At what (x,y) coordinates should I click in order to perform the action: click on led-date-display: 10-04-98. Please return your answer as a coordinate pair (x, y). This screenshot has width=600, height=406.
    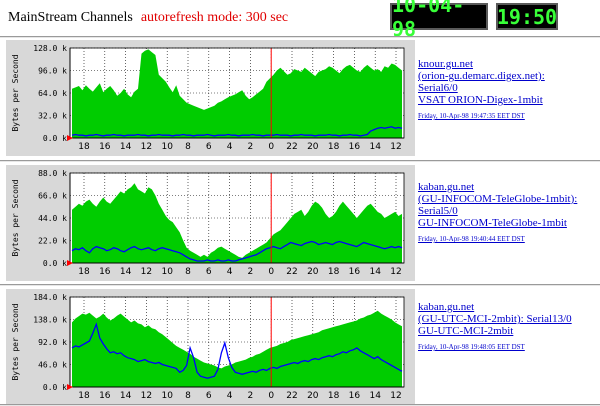
    Looking at the image, I should click on (439, 20).